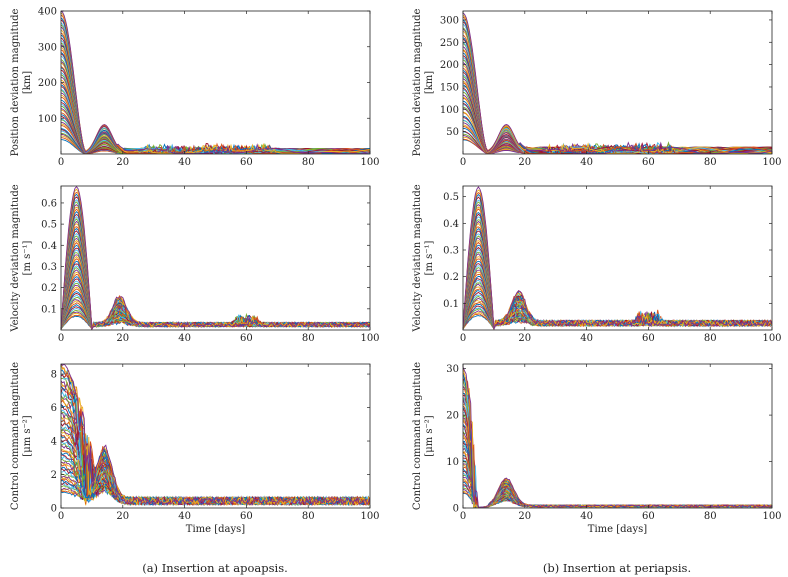 The width and height of the screenshot is (788, 577). What do you see at coordinates (49, 246) in the screenshot?
I see `y-tick-label: 0.4` at bounding box center [49, 246].